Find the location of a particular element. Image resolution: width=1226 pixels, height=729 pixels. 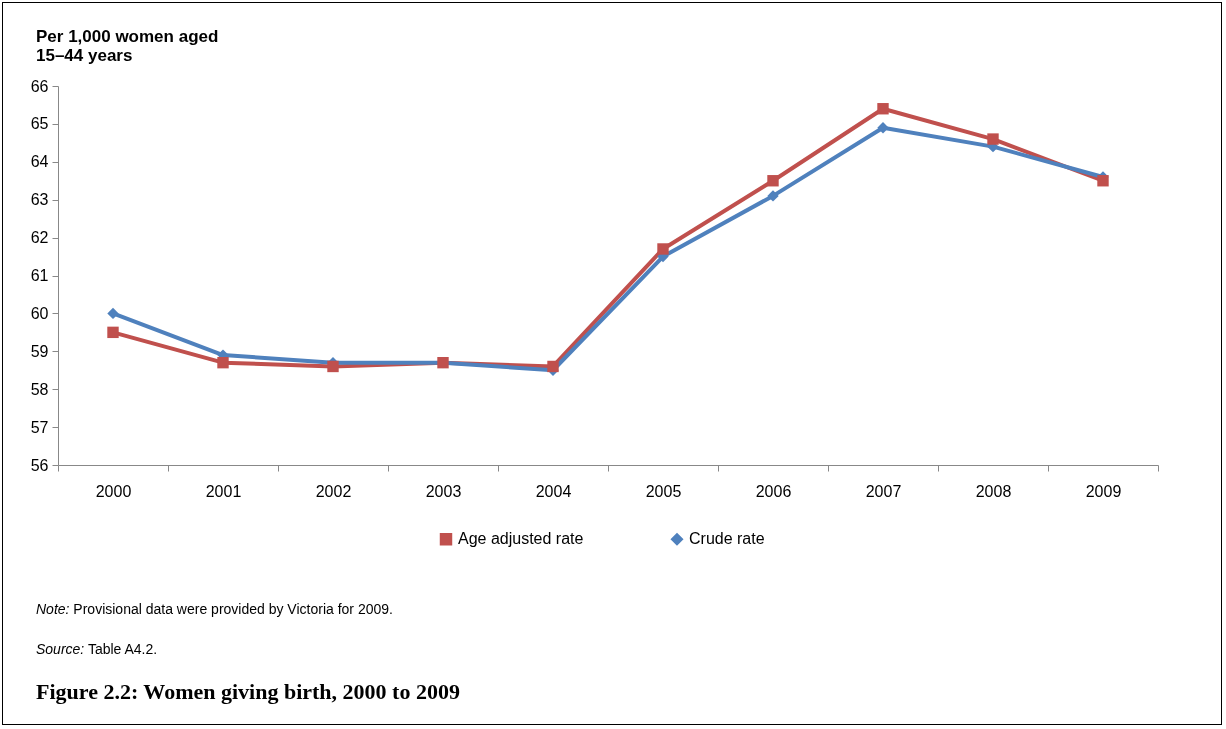

y-tick-label: 58 is located at coordinates (39, 389).